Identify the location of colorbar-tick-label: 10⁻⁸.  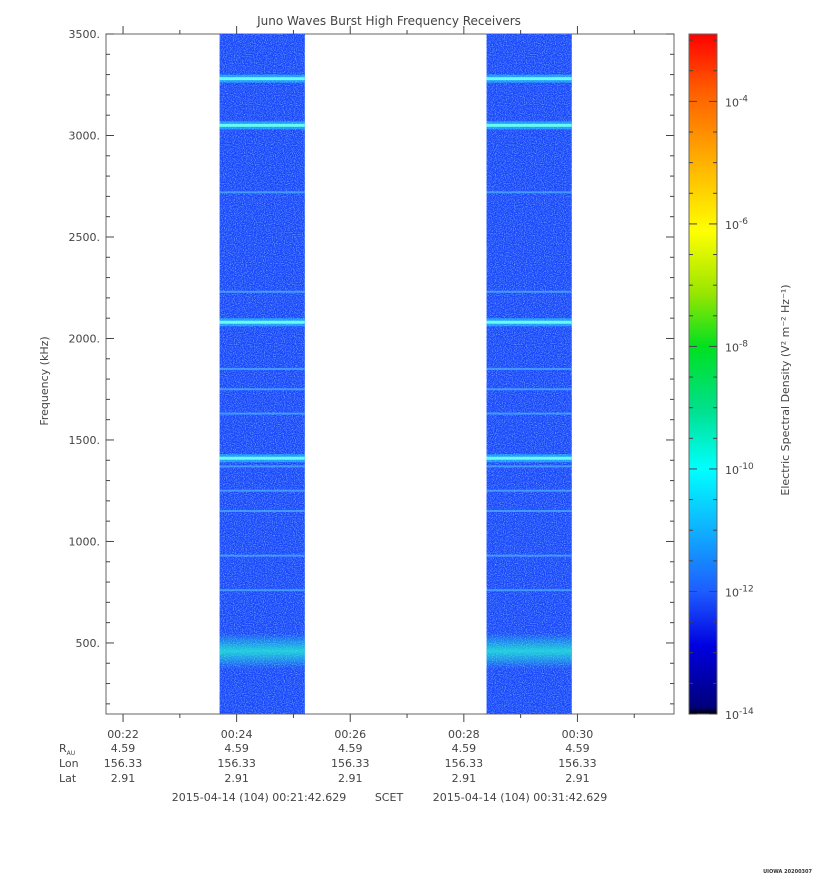
(736, 346).